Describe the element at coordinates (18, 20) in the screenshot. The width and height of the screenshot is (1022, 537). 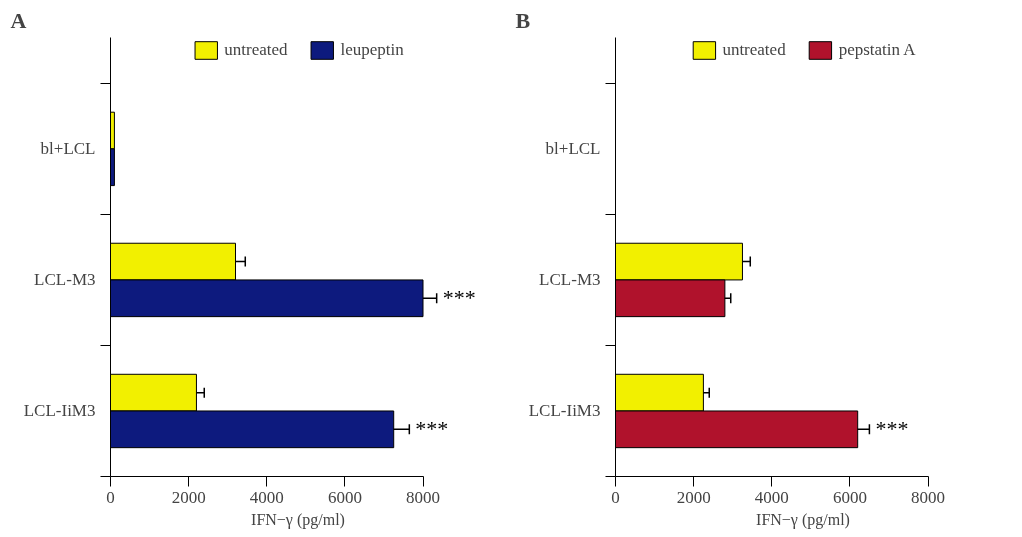
I see `chart-title: A` at that location.